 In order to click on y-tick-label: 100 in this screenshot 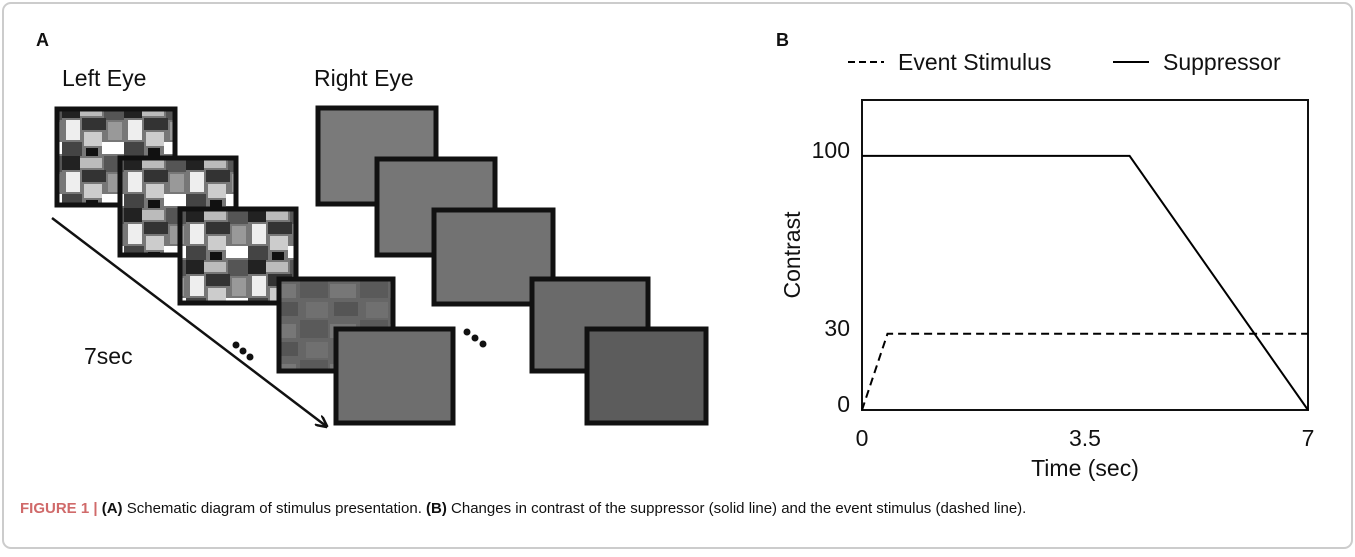, I will do `click(831, 150)`.